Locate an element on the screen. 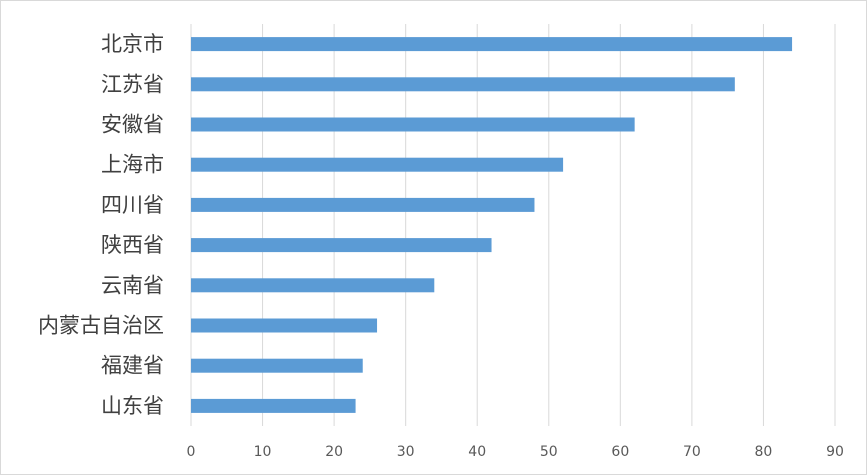  category-label: 内蒙古自治区 is located at coordinates (101, 326).